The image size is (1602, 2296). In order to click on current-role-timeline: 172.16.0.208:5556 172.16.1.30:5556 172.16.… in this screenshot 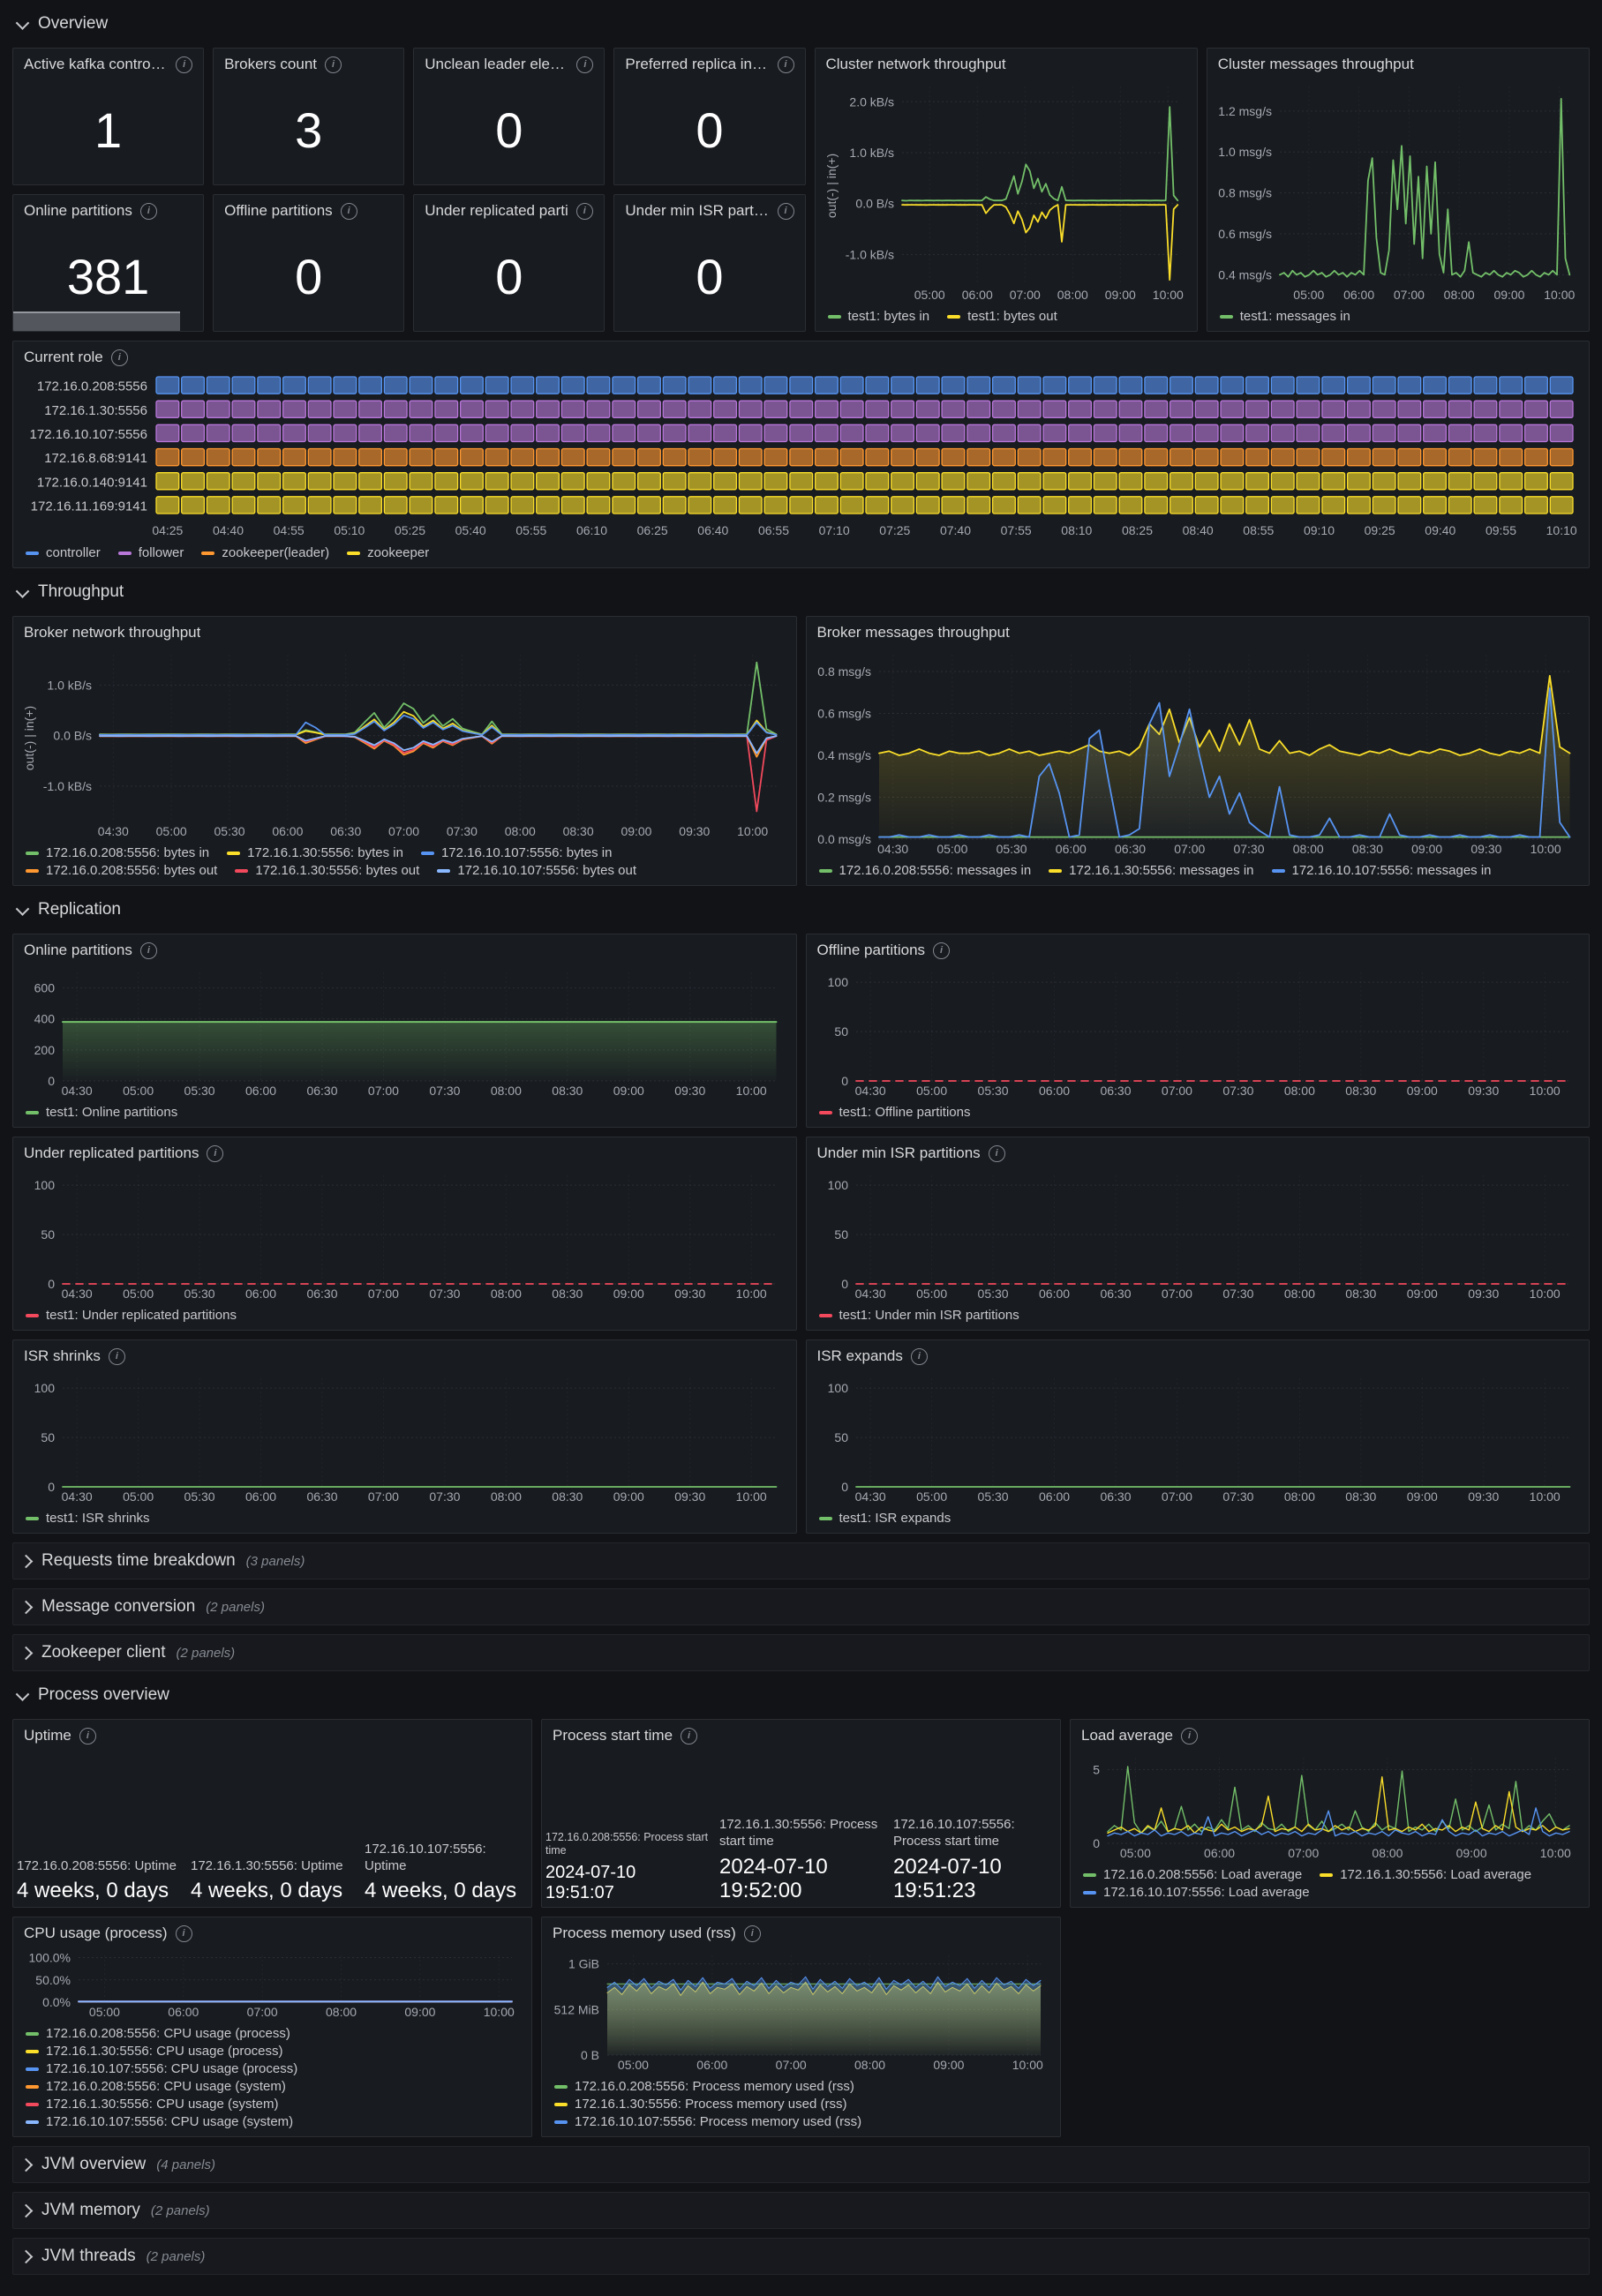, I will do `click(801, 456)`.